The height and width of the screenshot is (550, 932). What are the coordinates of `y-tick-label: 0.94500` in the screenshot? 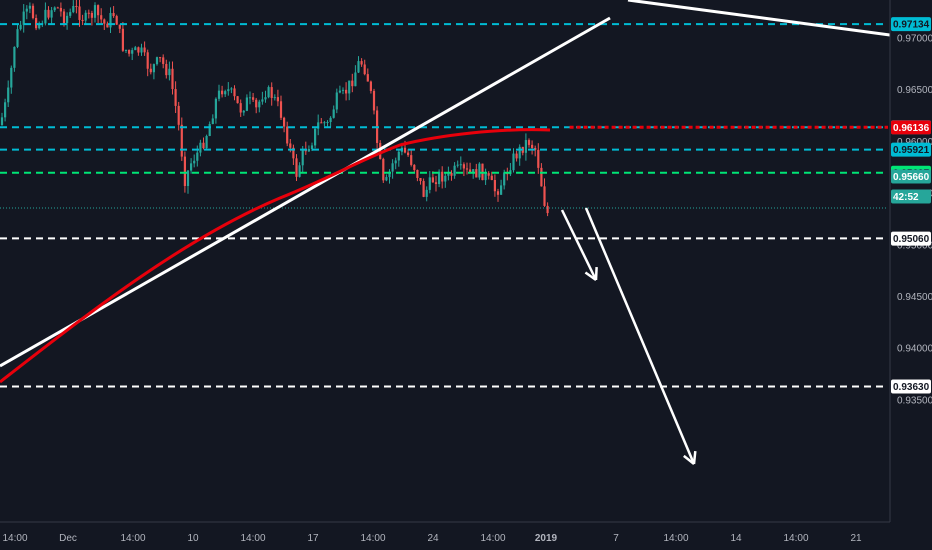 It's located at (914, 297).